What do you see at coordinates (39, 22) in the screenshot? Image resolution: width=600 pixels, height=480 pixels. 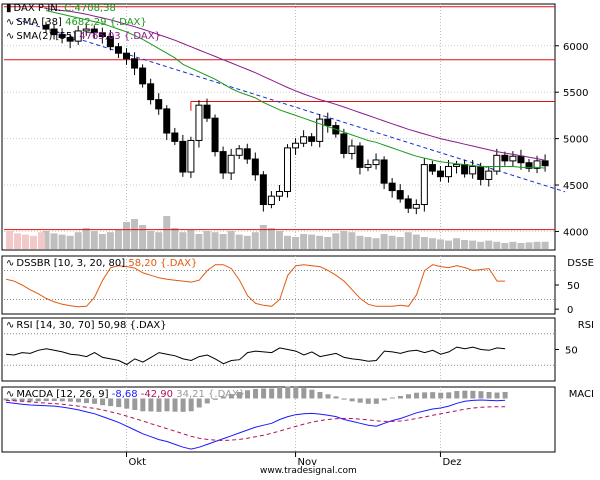 I see `sma38-name: SMA [38]` at bounding box center [39, 22].